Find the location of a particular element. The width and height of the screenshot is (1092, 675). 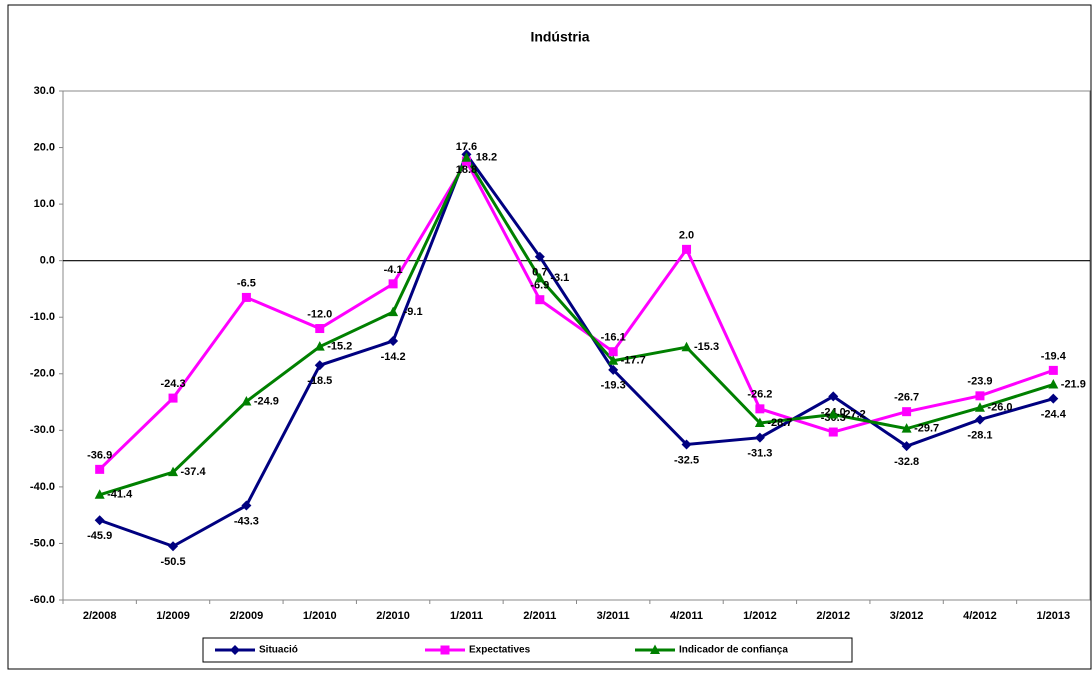

data-label: -31.3 is located at coordinates (759, 454).